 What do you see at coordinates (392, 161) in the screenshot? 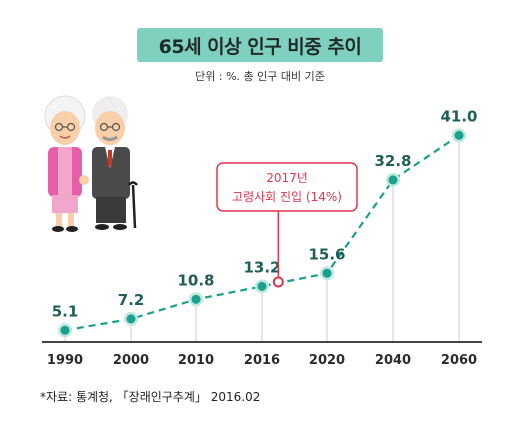
I see `value-label: 32.8` at bounding box center [392, 161].